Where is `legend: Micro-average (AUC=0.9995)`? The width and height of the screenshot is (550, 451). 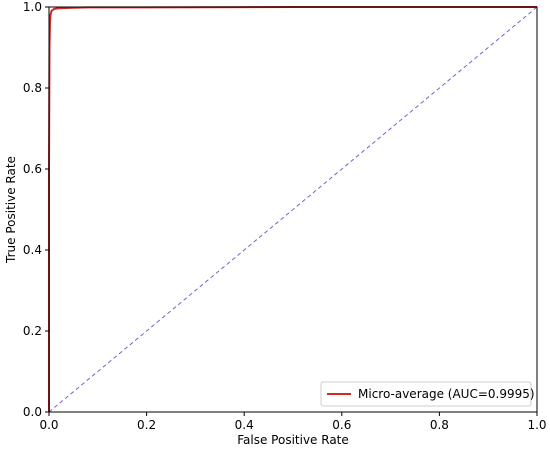
legend: Micro-average (AUC=0.9995) is located at coordinates (427, 394).